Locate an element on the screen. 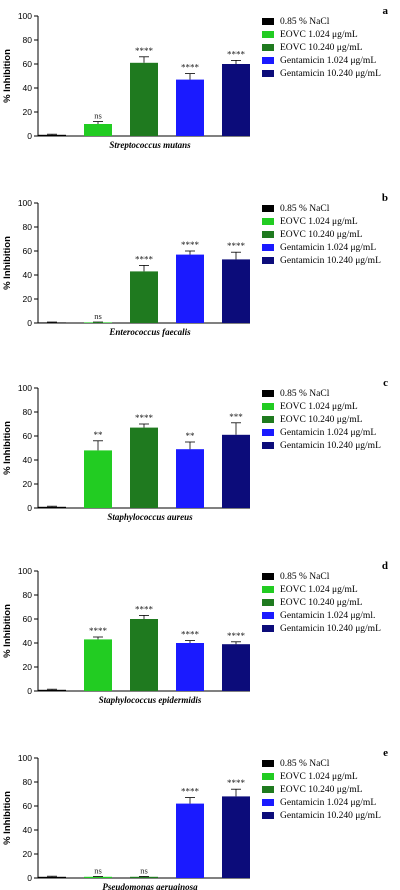  panel-label: d is located at coordinates (385, 566).